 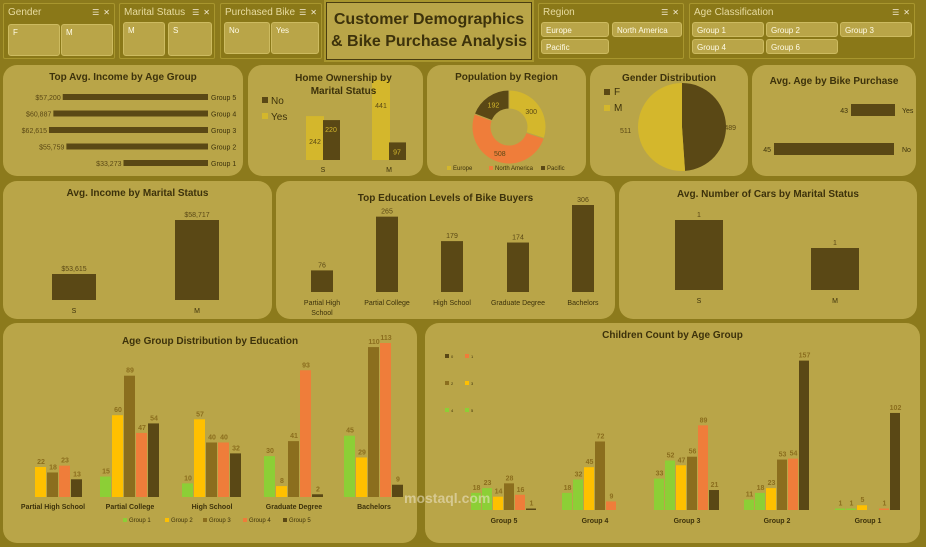 What do you see at coordinates (300, 521) in the screenshot?
I see `legend-label: Group 5` at bounding box center [300, 521].